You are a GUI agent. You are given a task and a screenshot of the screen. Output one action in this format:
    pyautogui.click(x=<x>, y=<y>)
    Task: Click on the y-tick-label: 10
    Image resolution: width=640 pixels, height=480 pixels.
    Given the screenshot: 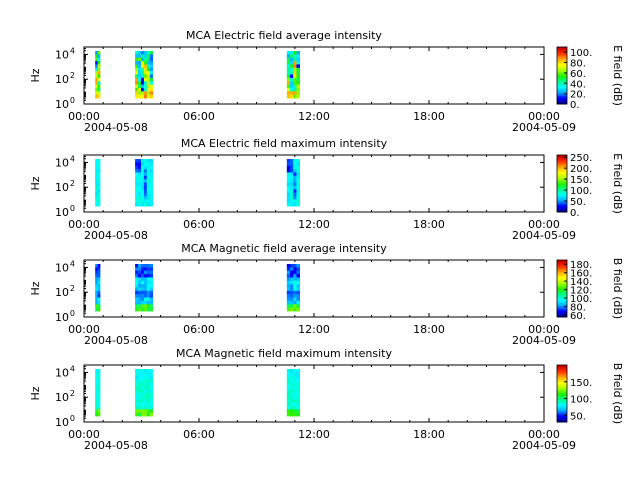 What is the action you would take?
    pyautogui.click(x=62, y=422)
    